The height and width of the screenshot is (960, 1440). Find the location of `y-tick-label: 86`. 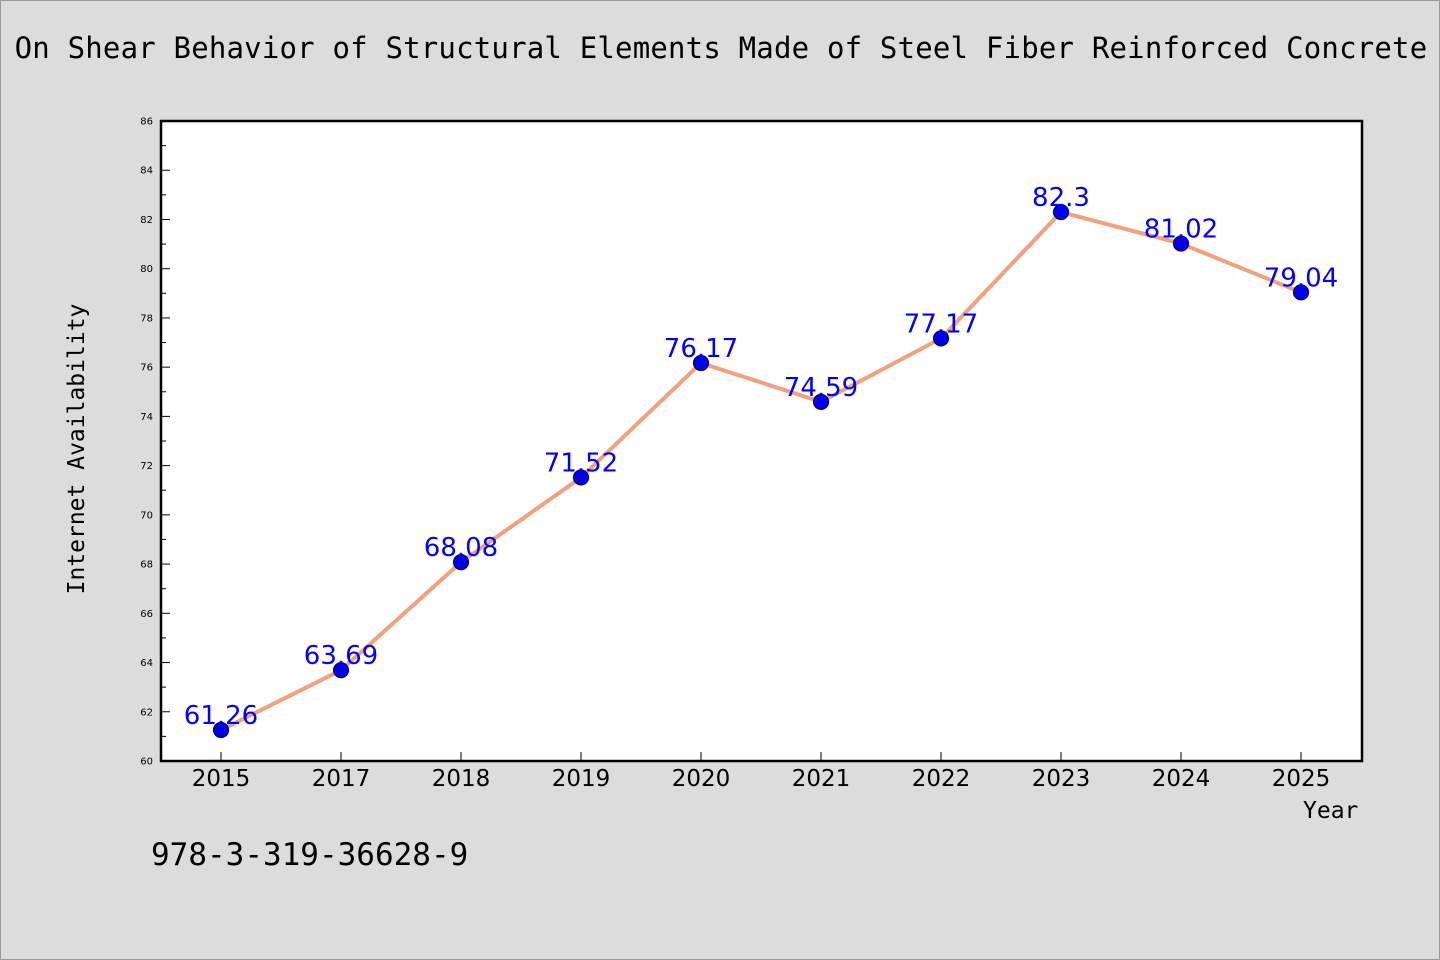

y-tick-label: 86 is located at coordinates (146, 122).